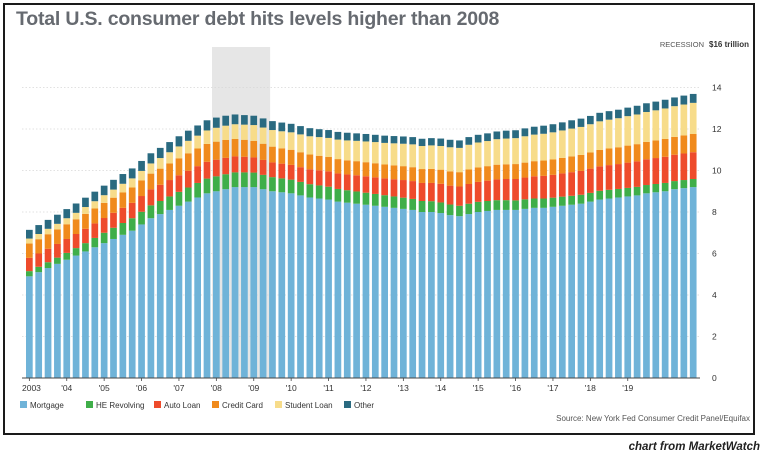  What do you see at coordinates (278, 404) in the screenshot?
I see `legend-swatch-student-loan` at bounding box center [278, 404].